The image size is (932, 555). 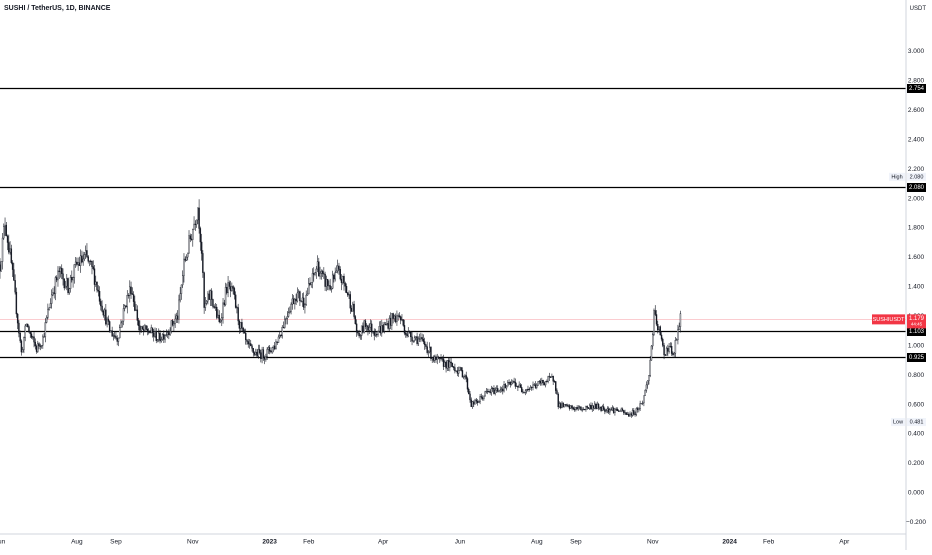 What do you see at coordinates (269, 542) in the screenshot?
I see `x-tick-label: 2023` at bounding box center [269, 542].